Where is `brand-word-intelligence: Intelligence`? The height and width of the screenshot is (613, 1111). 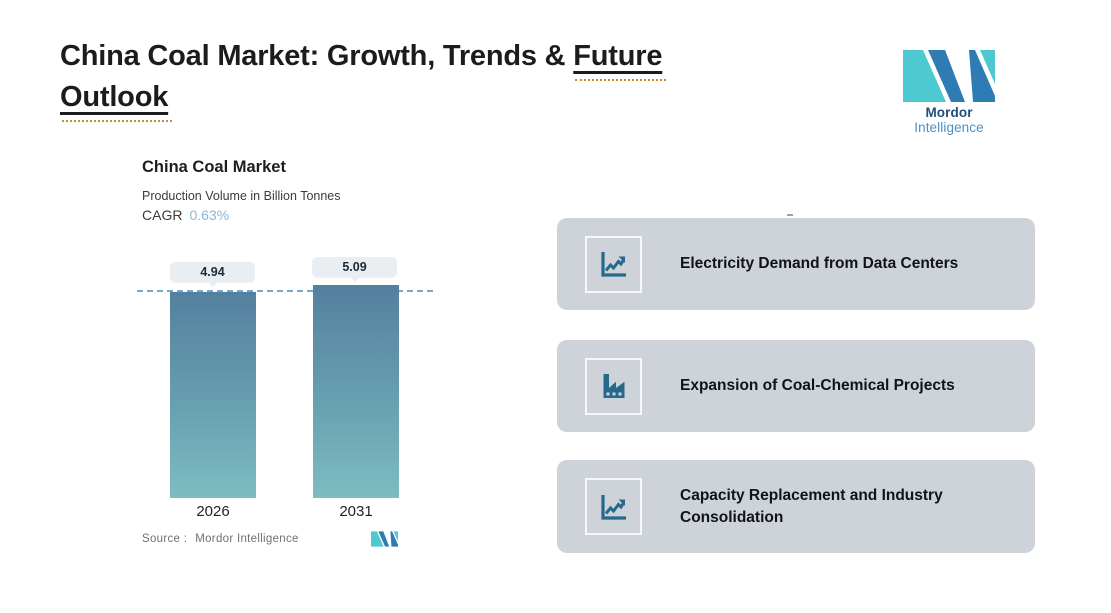
brand-word-intelligence: Intelligence is located at coordinates (949, 127).